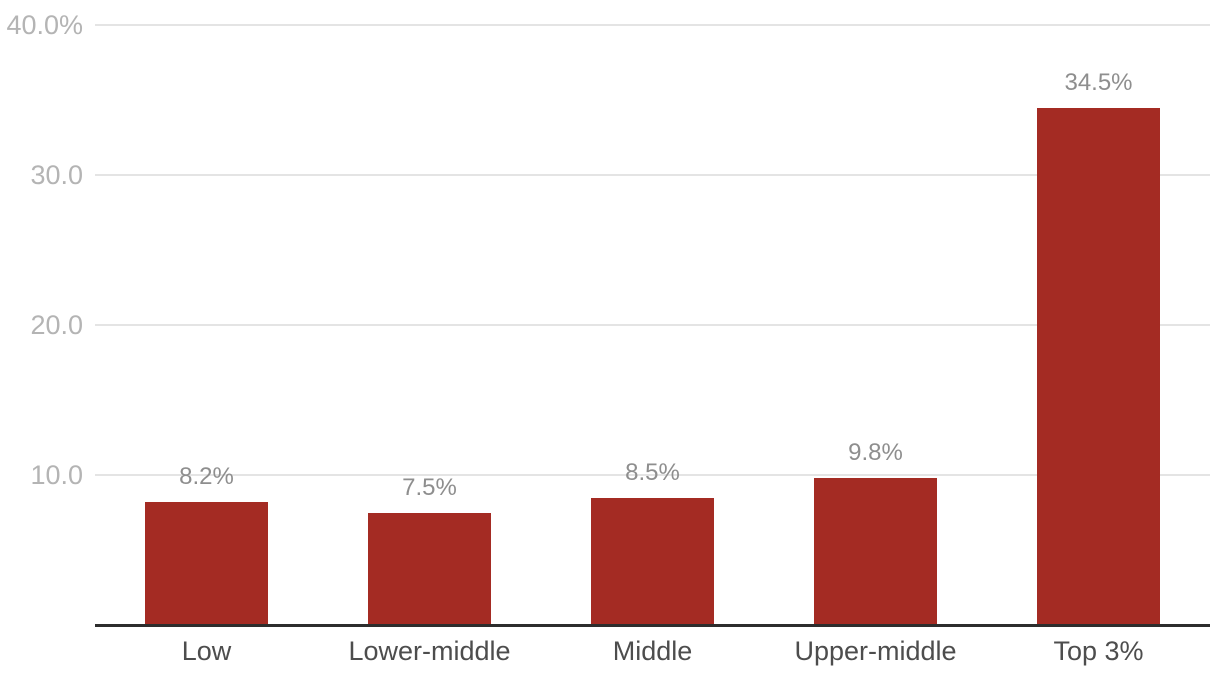  I want to click on x-axis-category-label: Middle, so click(652, 651).